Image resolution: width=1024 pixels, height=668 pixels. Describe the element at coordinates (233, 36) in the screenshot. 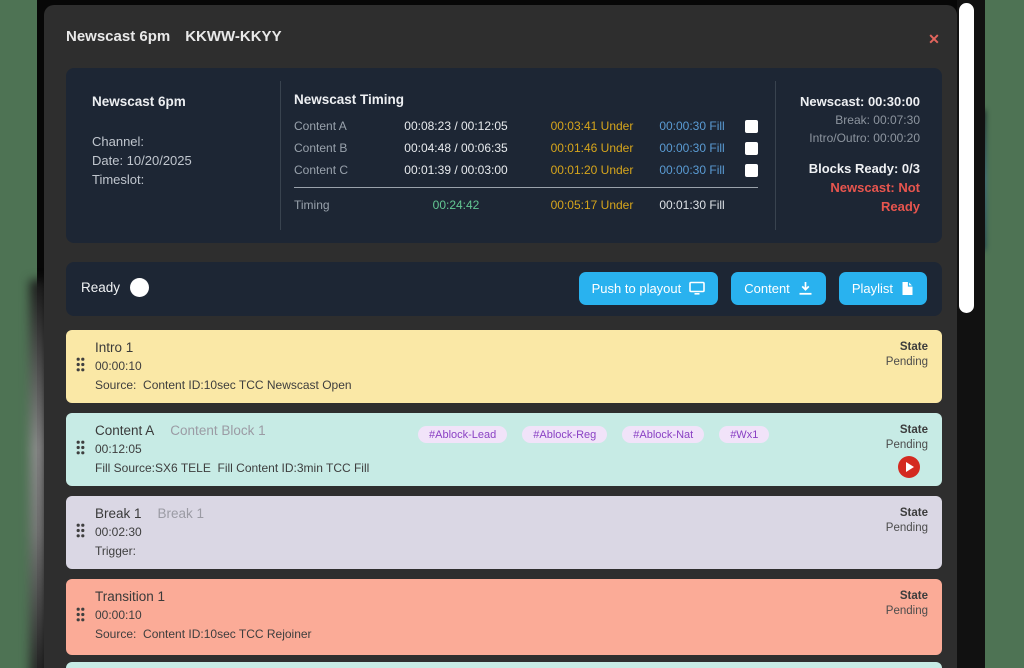

I see `station-call-letters: KKWW-KKYY` at that location.